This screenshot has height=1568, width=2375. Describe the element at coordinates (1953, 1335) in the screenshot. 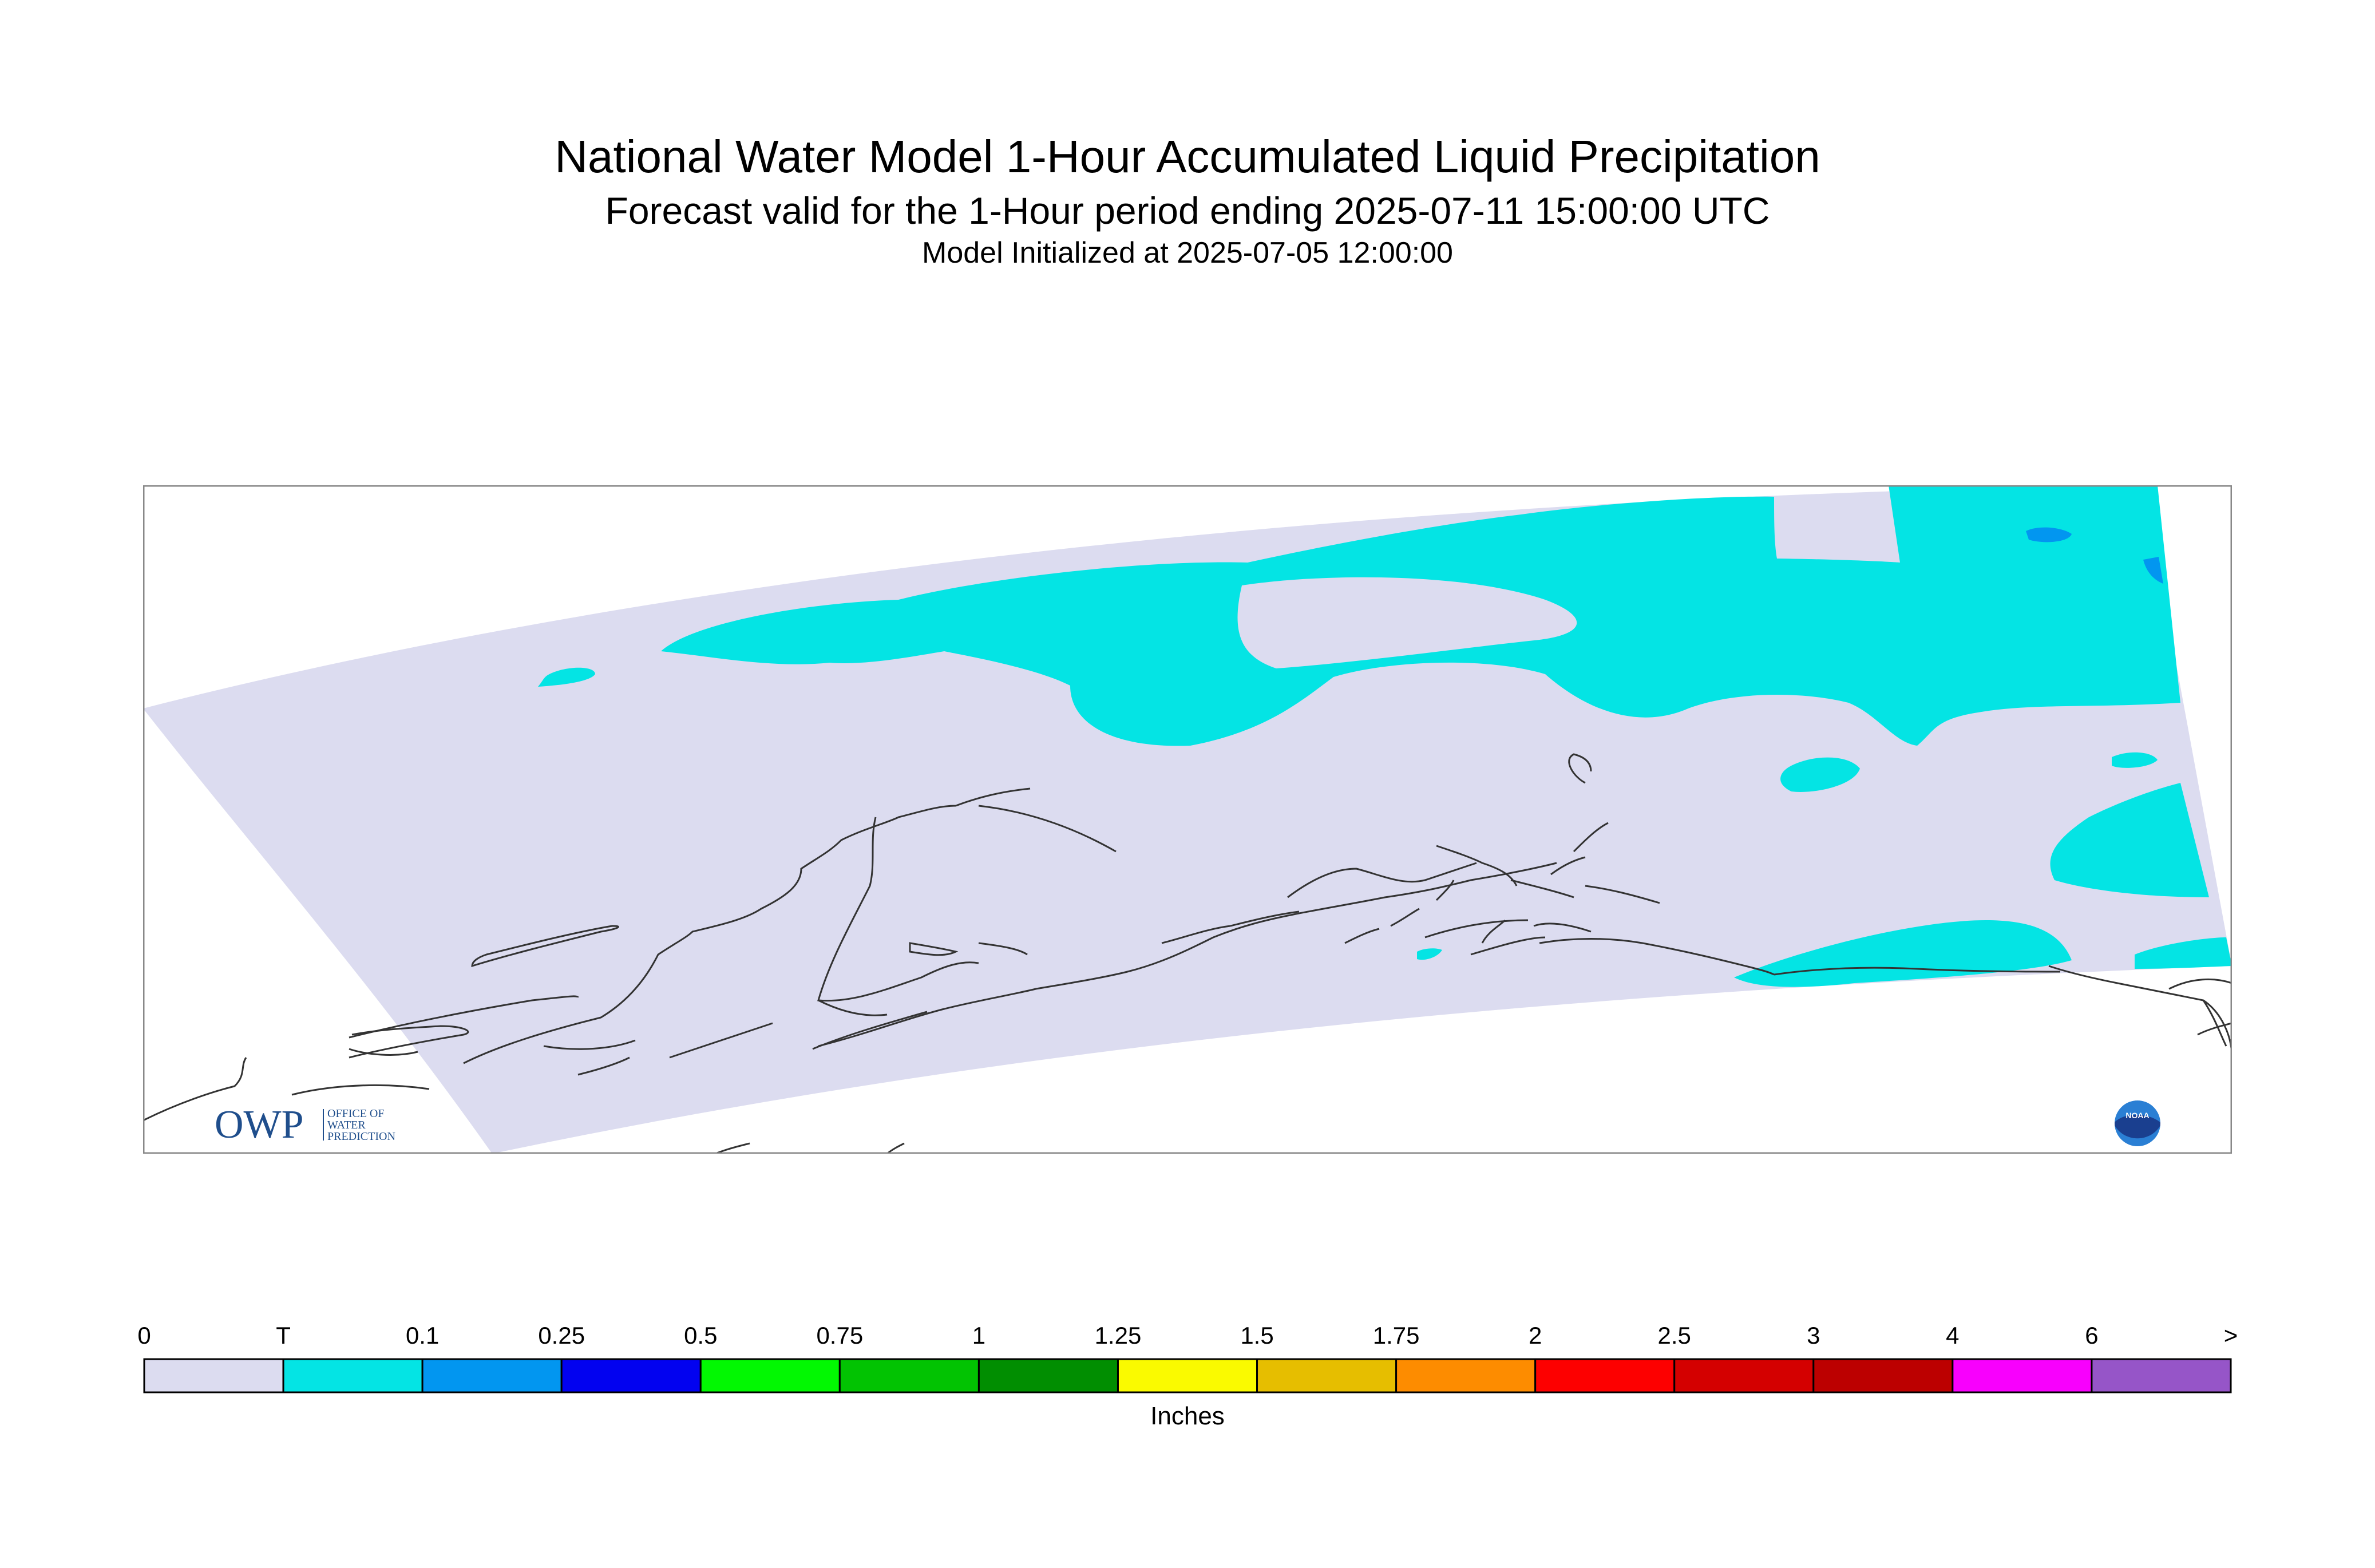

I see `legend-tick-label: 4` at that location.